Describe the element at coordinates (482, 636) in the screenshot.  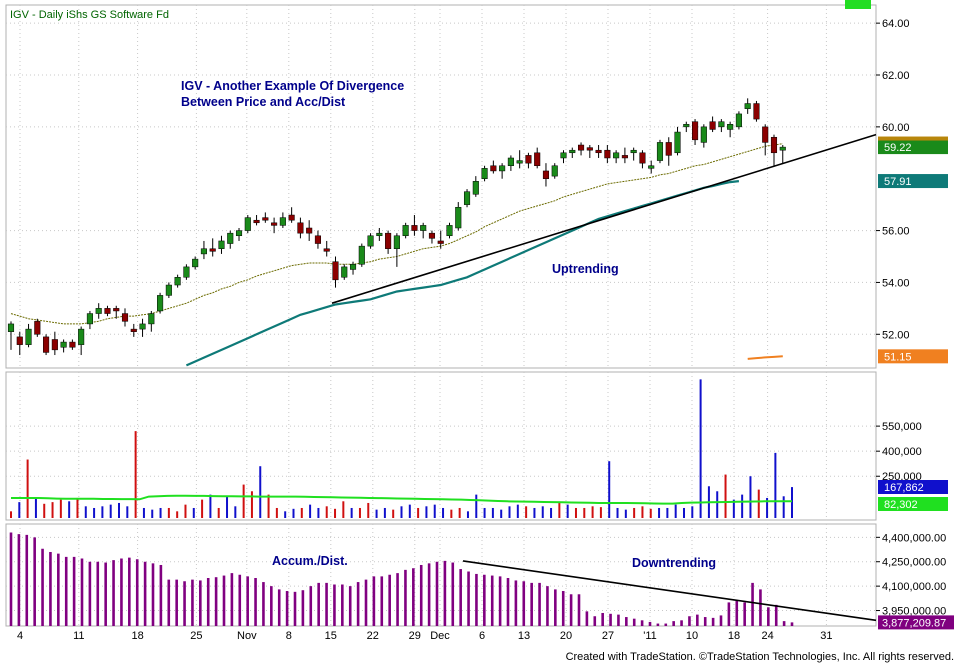
I see `x-tick-label: 6` at that location.